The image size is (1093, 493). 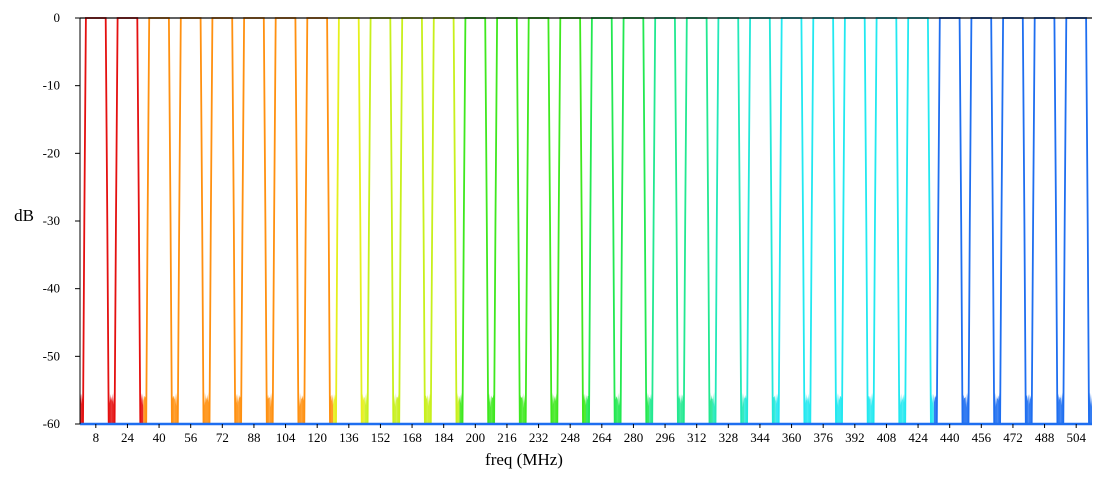 What do you see at coordinates (51, 423) in the screenshot?
I see `y-tick-label: -60` at bounding box center [51, 423].